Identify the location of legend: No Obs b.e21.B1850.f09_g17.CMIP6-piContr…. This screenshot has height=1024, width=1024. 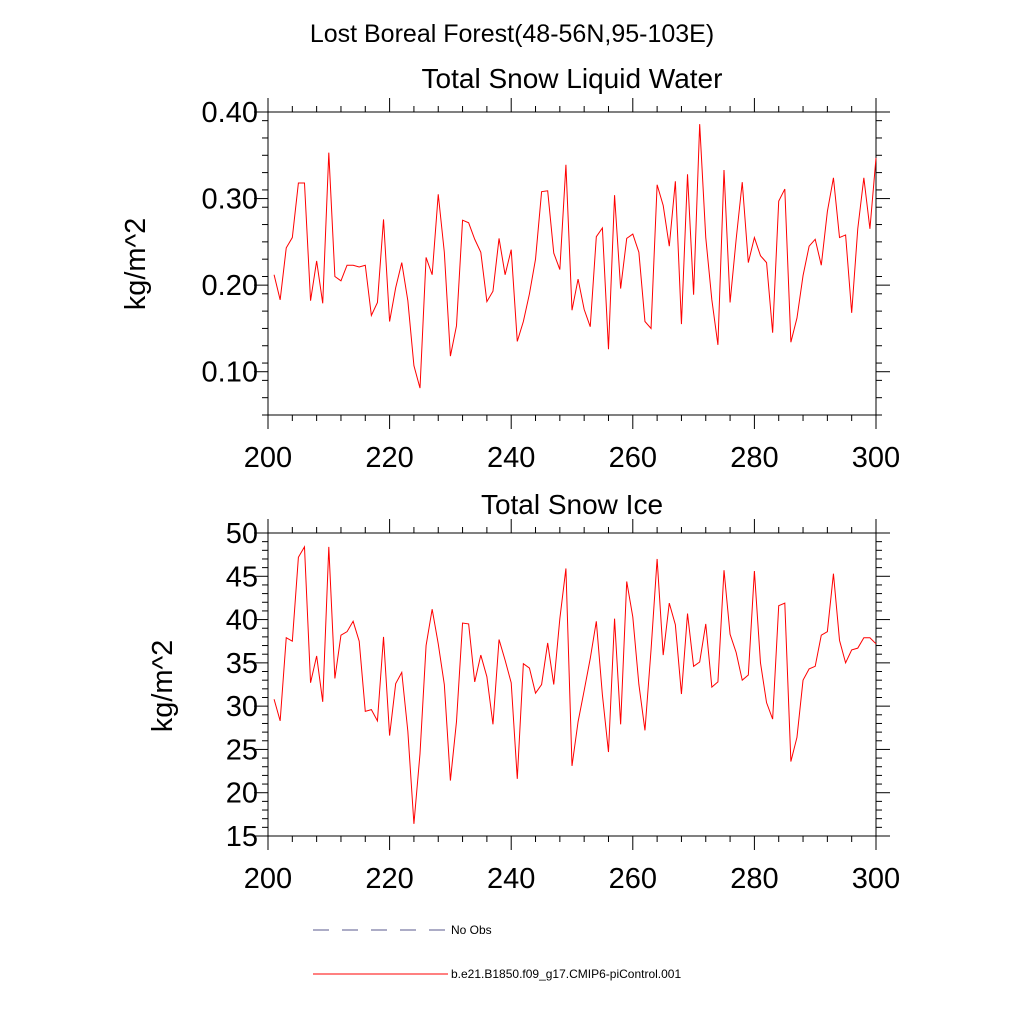
(497, 952).